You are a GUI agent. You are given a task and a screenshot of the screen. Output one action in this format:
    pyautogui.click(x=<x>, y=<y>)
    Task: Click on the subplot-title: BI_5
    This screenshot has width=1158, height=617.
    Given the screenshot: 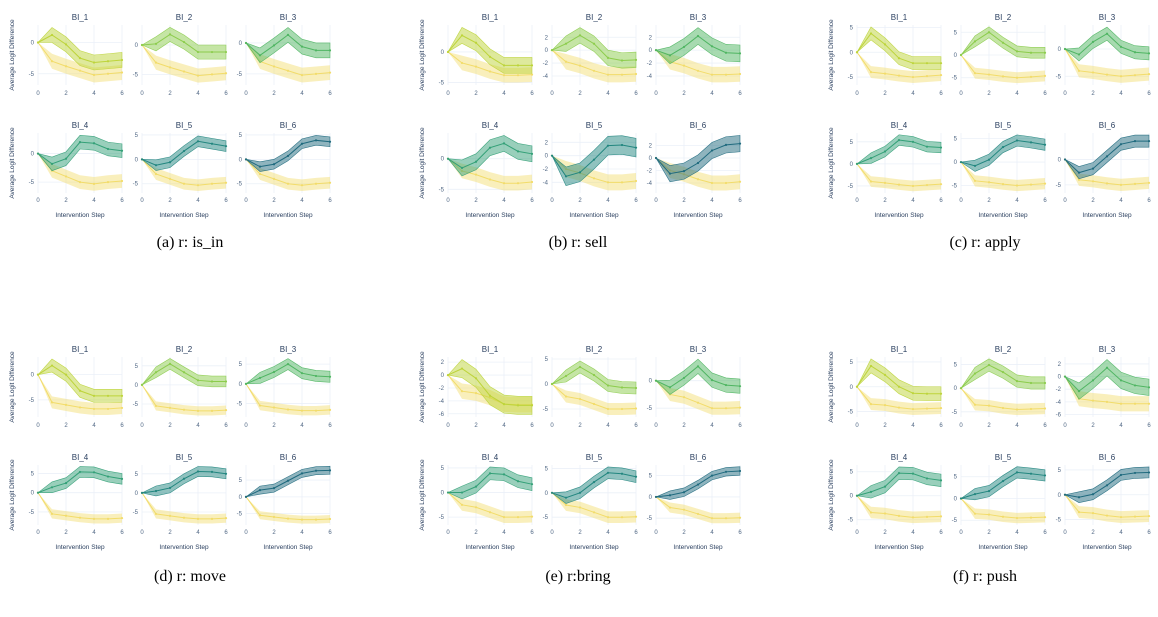 What is the action you would take?
    pyautogui.click(x=184, y=125)
    